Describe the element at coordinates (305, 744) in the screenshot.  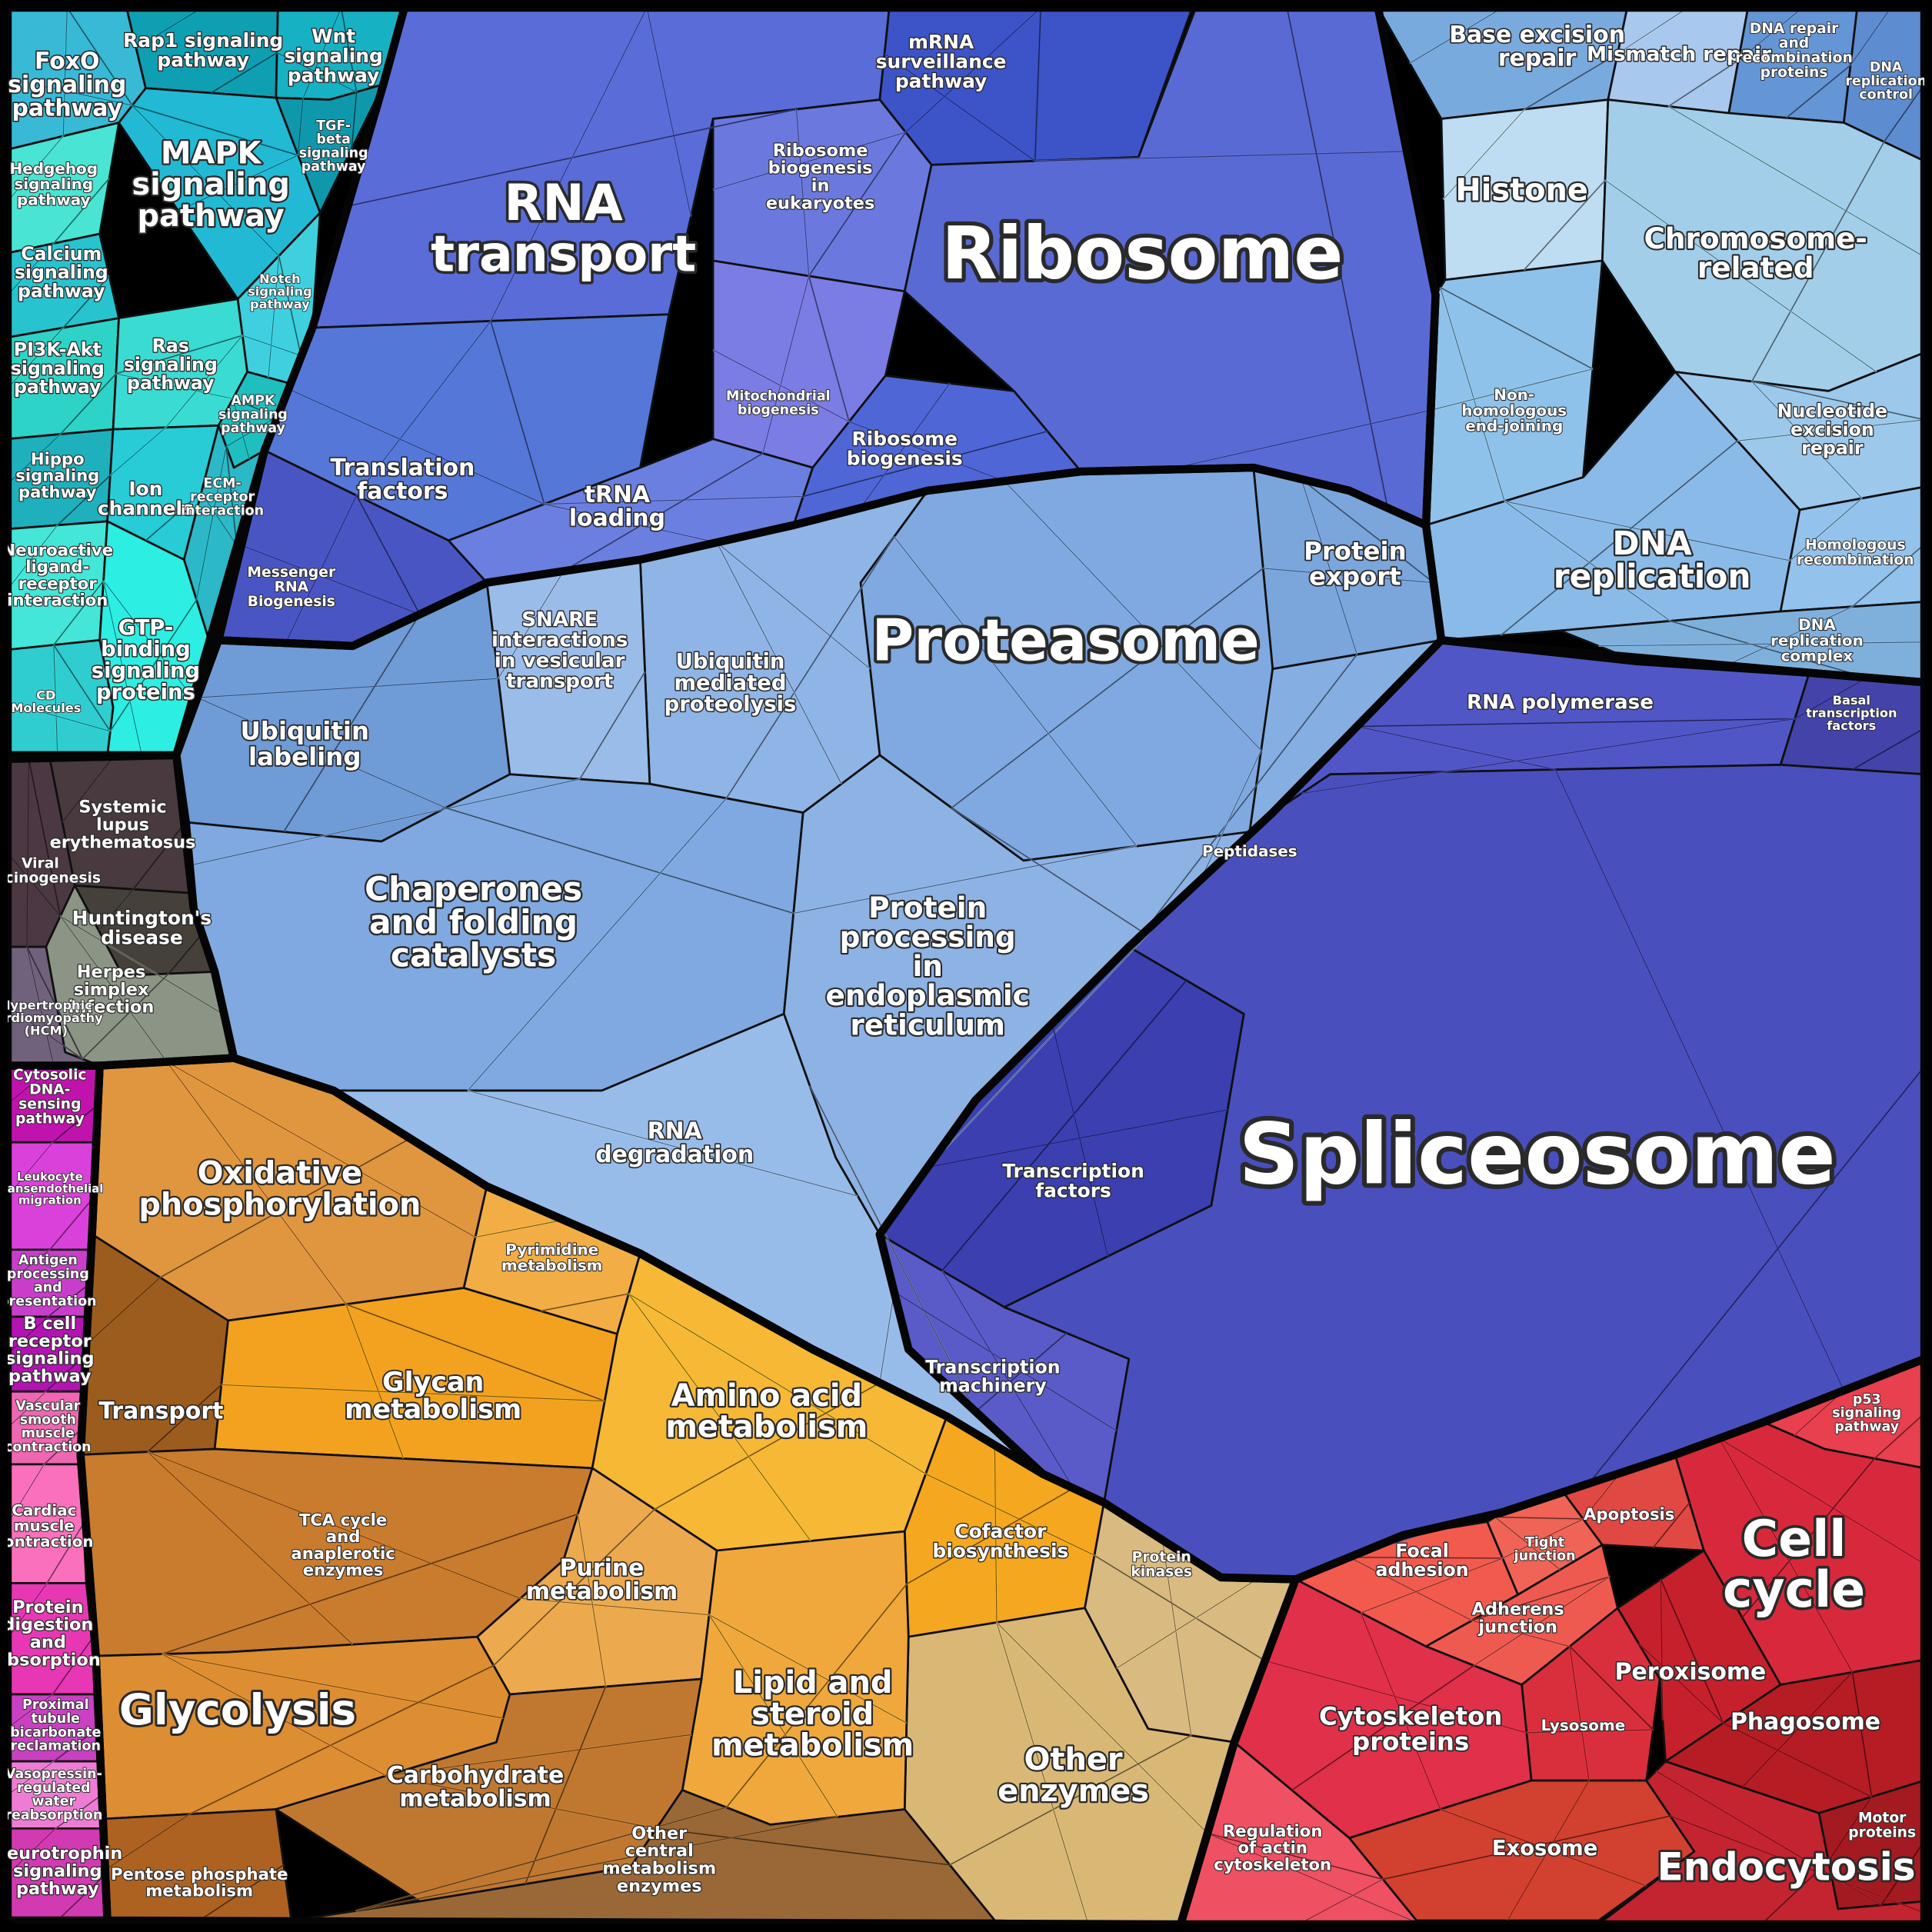
I see `label-ubiquitin-labeling: Ubiquitin labeling` at that location.